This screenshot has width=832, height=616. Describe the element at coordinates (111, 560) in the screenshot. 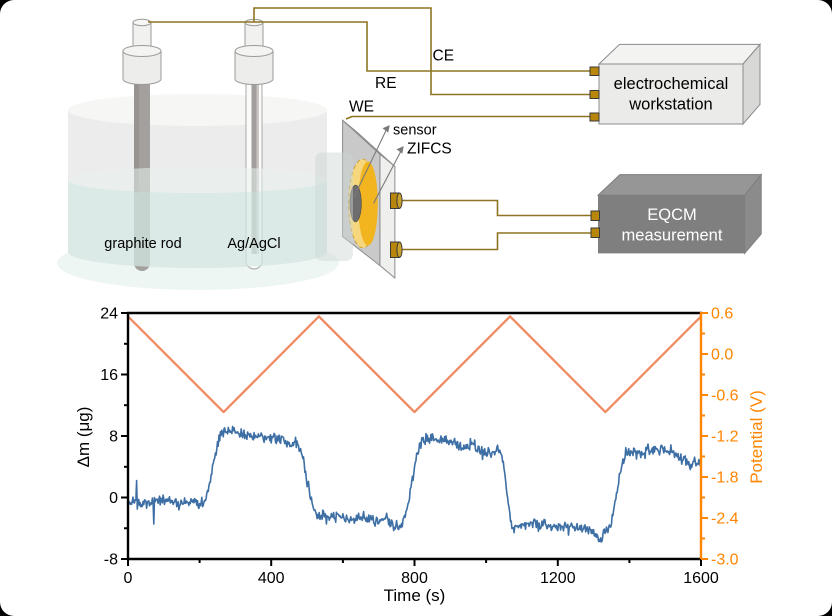

I see `svg-text: -8` at that location.